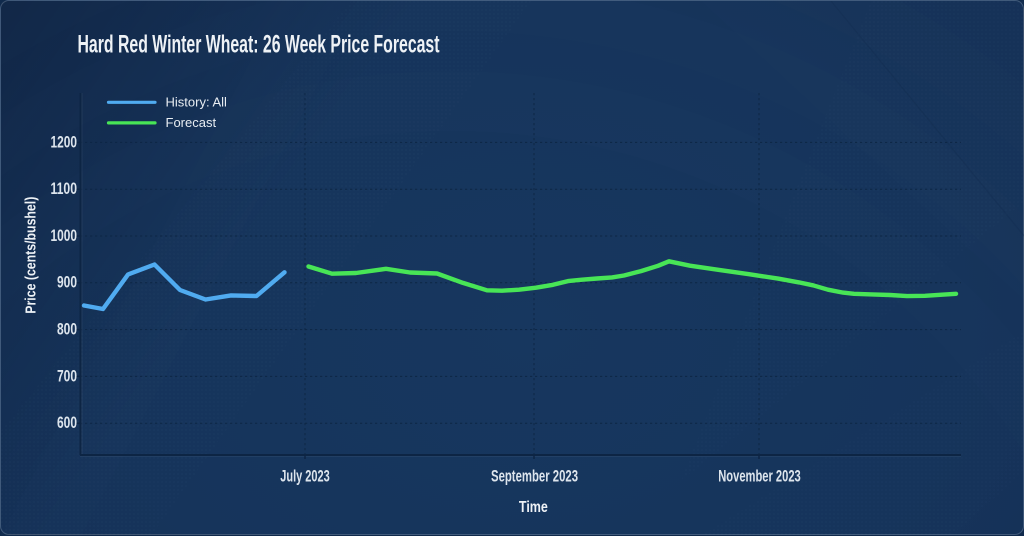  I want to click on svg-text: Price (cents/bushel), so click(30, 255).